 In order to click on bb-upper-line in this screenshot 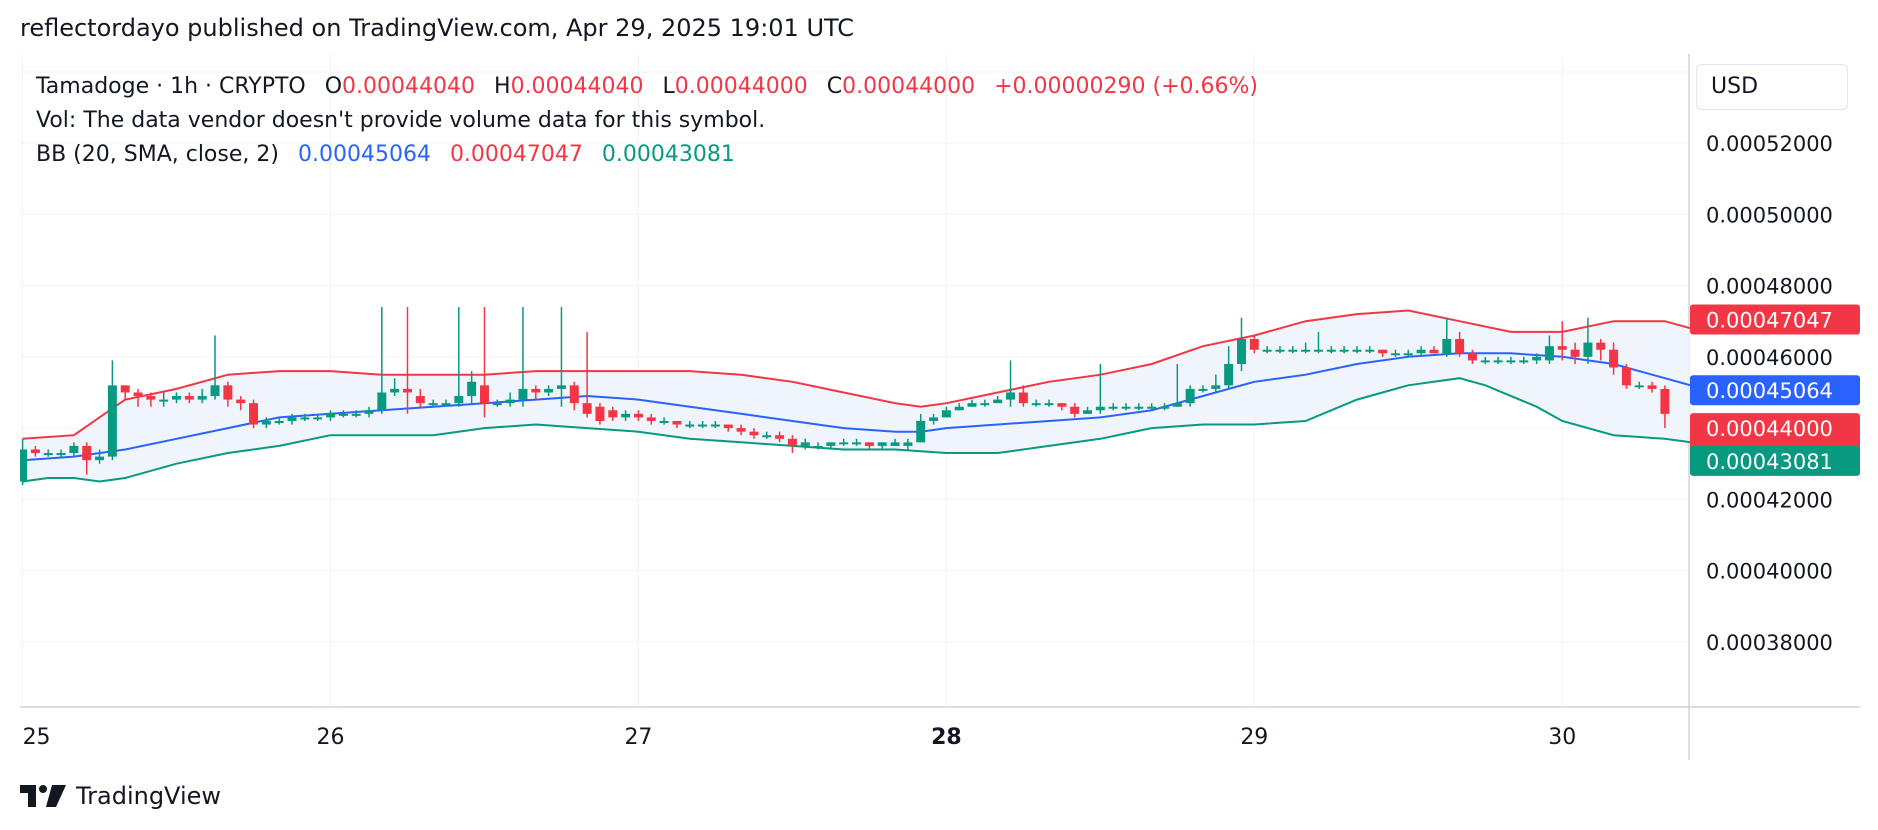, I will do `click(856, 374)`.